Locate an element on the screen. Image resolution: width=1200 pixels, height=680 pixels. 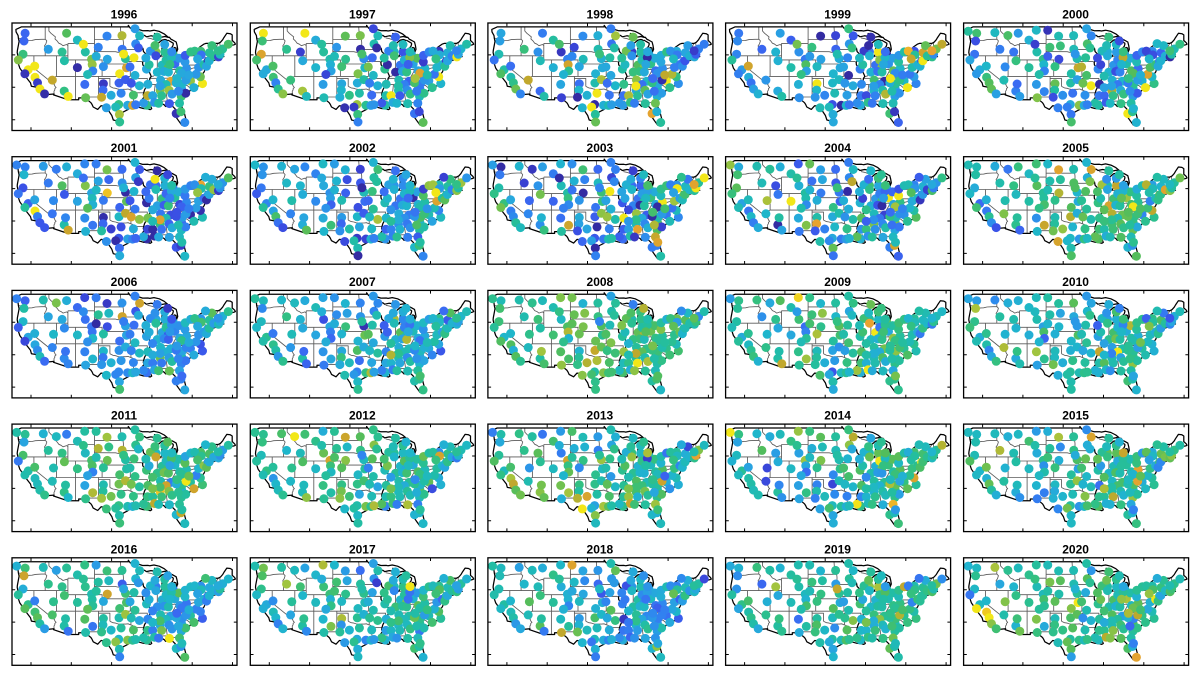
svg-text: 2016 is located at coordinates (124, 549).